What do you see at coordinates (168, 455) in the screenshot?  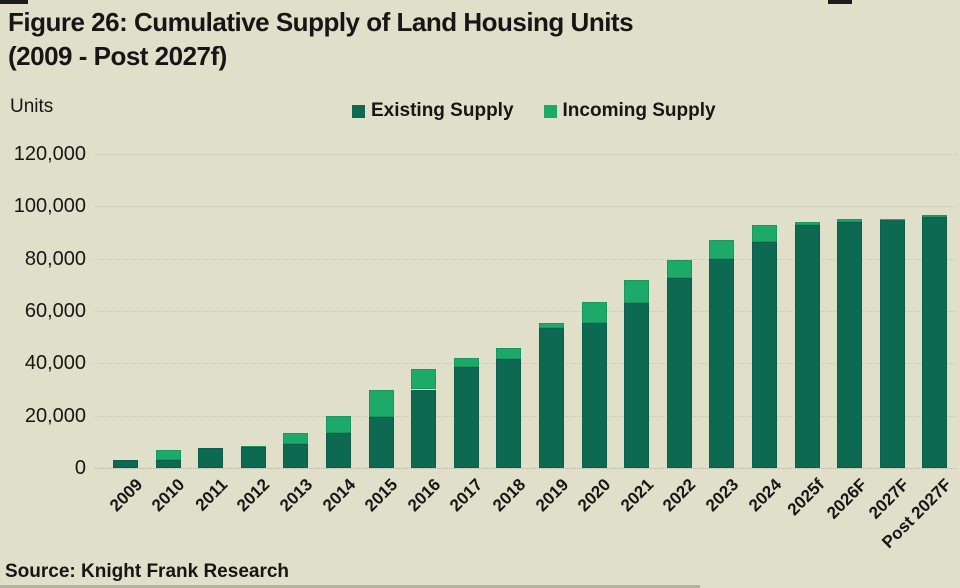 I see `bar-incoming-2010` at bounding box center [168, 455].